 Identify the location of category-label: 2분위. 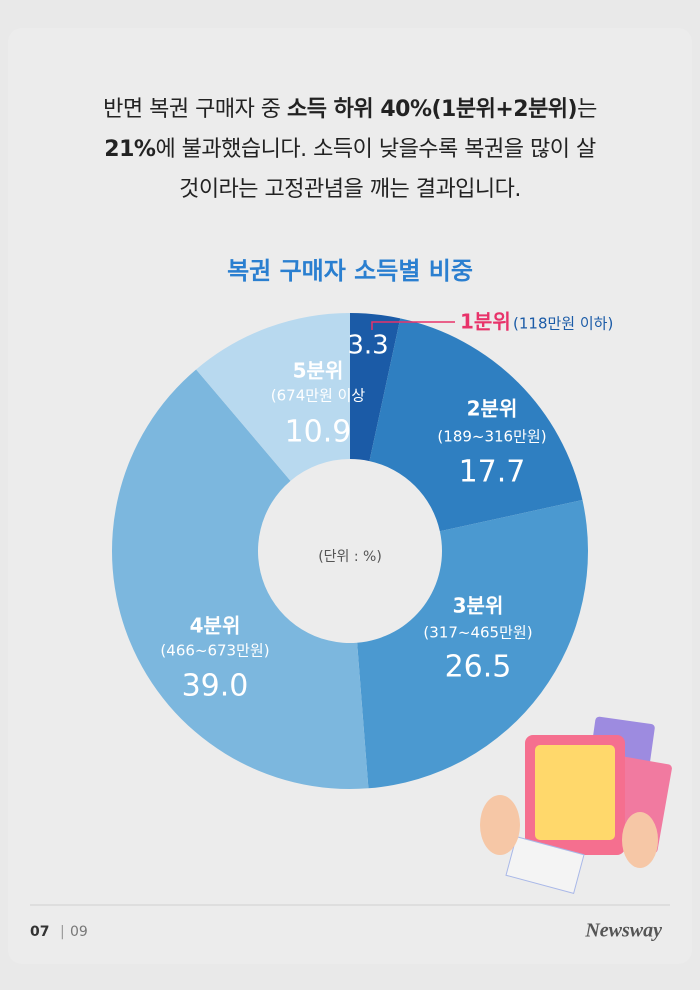
(492, 409).